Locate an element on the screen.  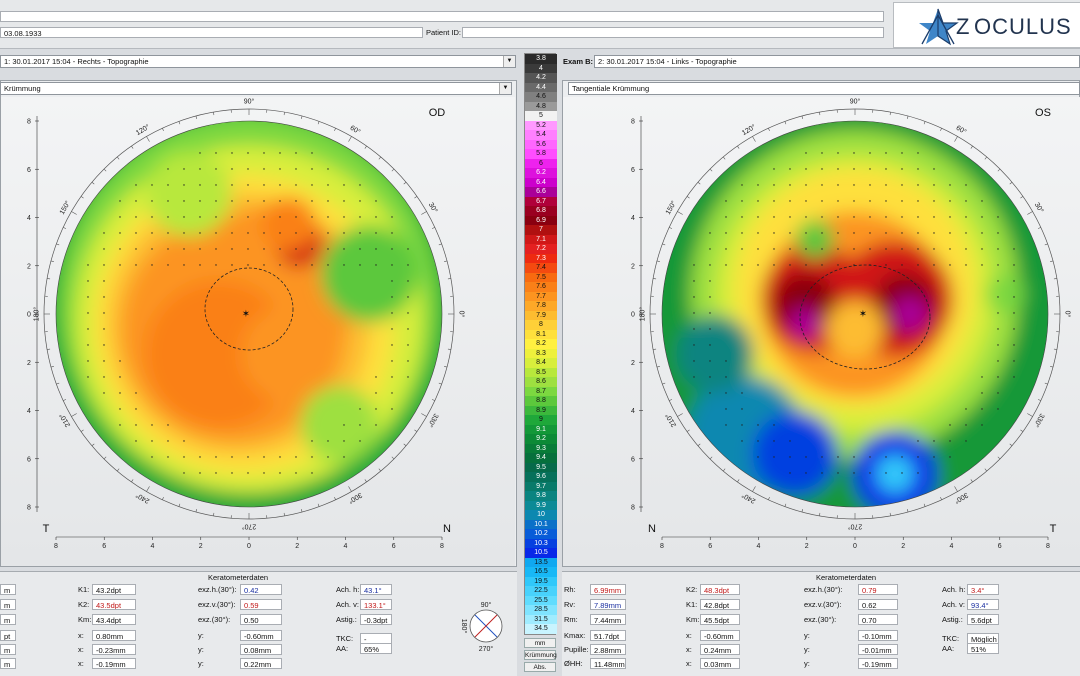
kerato-value-field: 45.5dpt is located at coordinates (720, 619).